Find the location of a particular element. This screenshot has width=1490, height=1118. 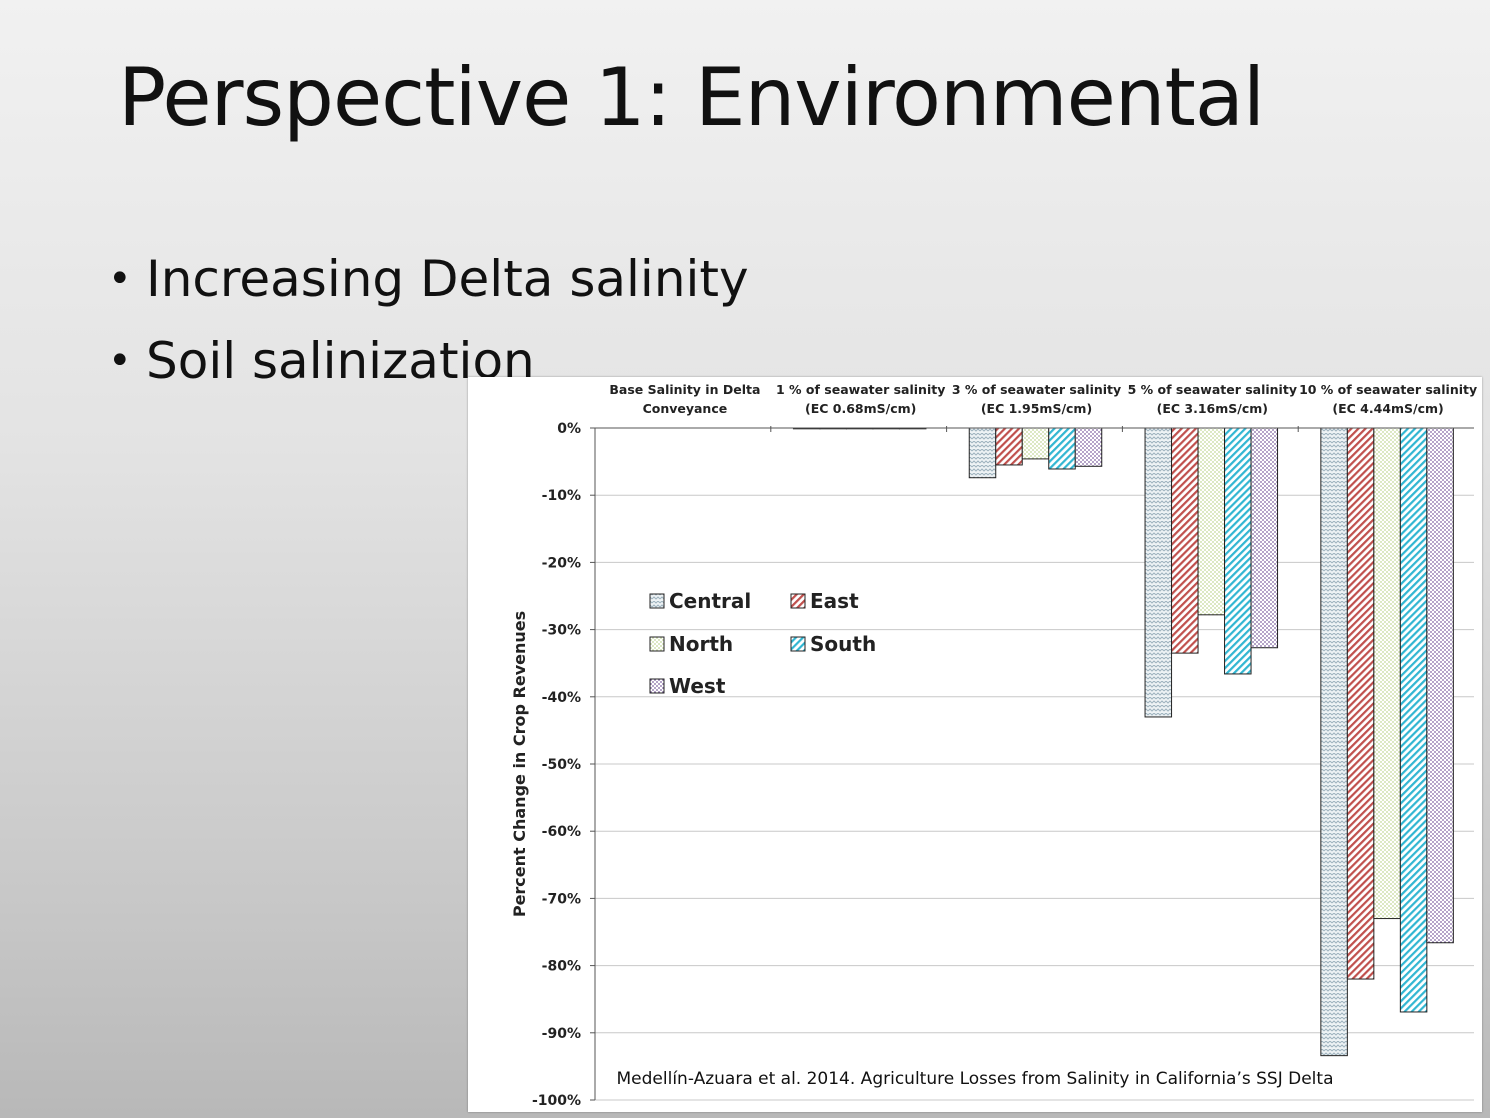

category-label: (EC 1.95mS/cm) is located at coordinates (1036, 408).